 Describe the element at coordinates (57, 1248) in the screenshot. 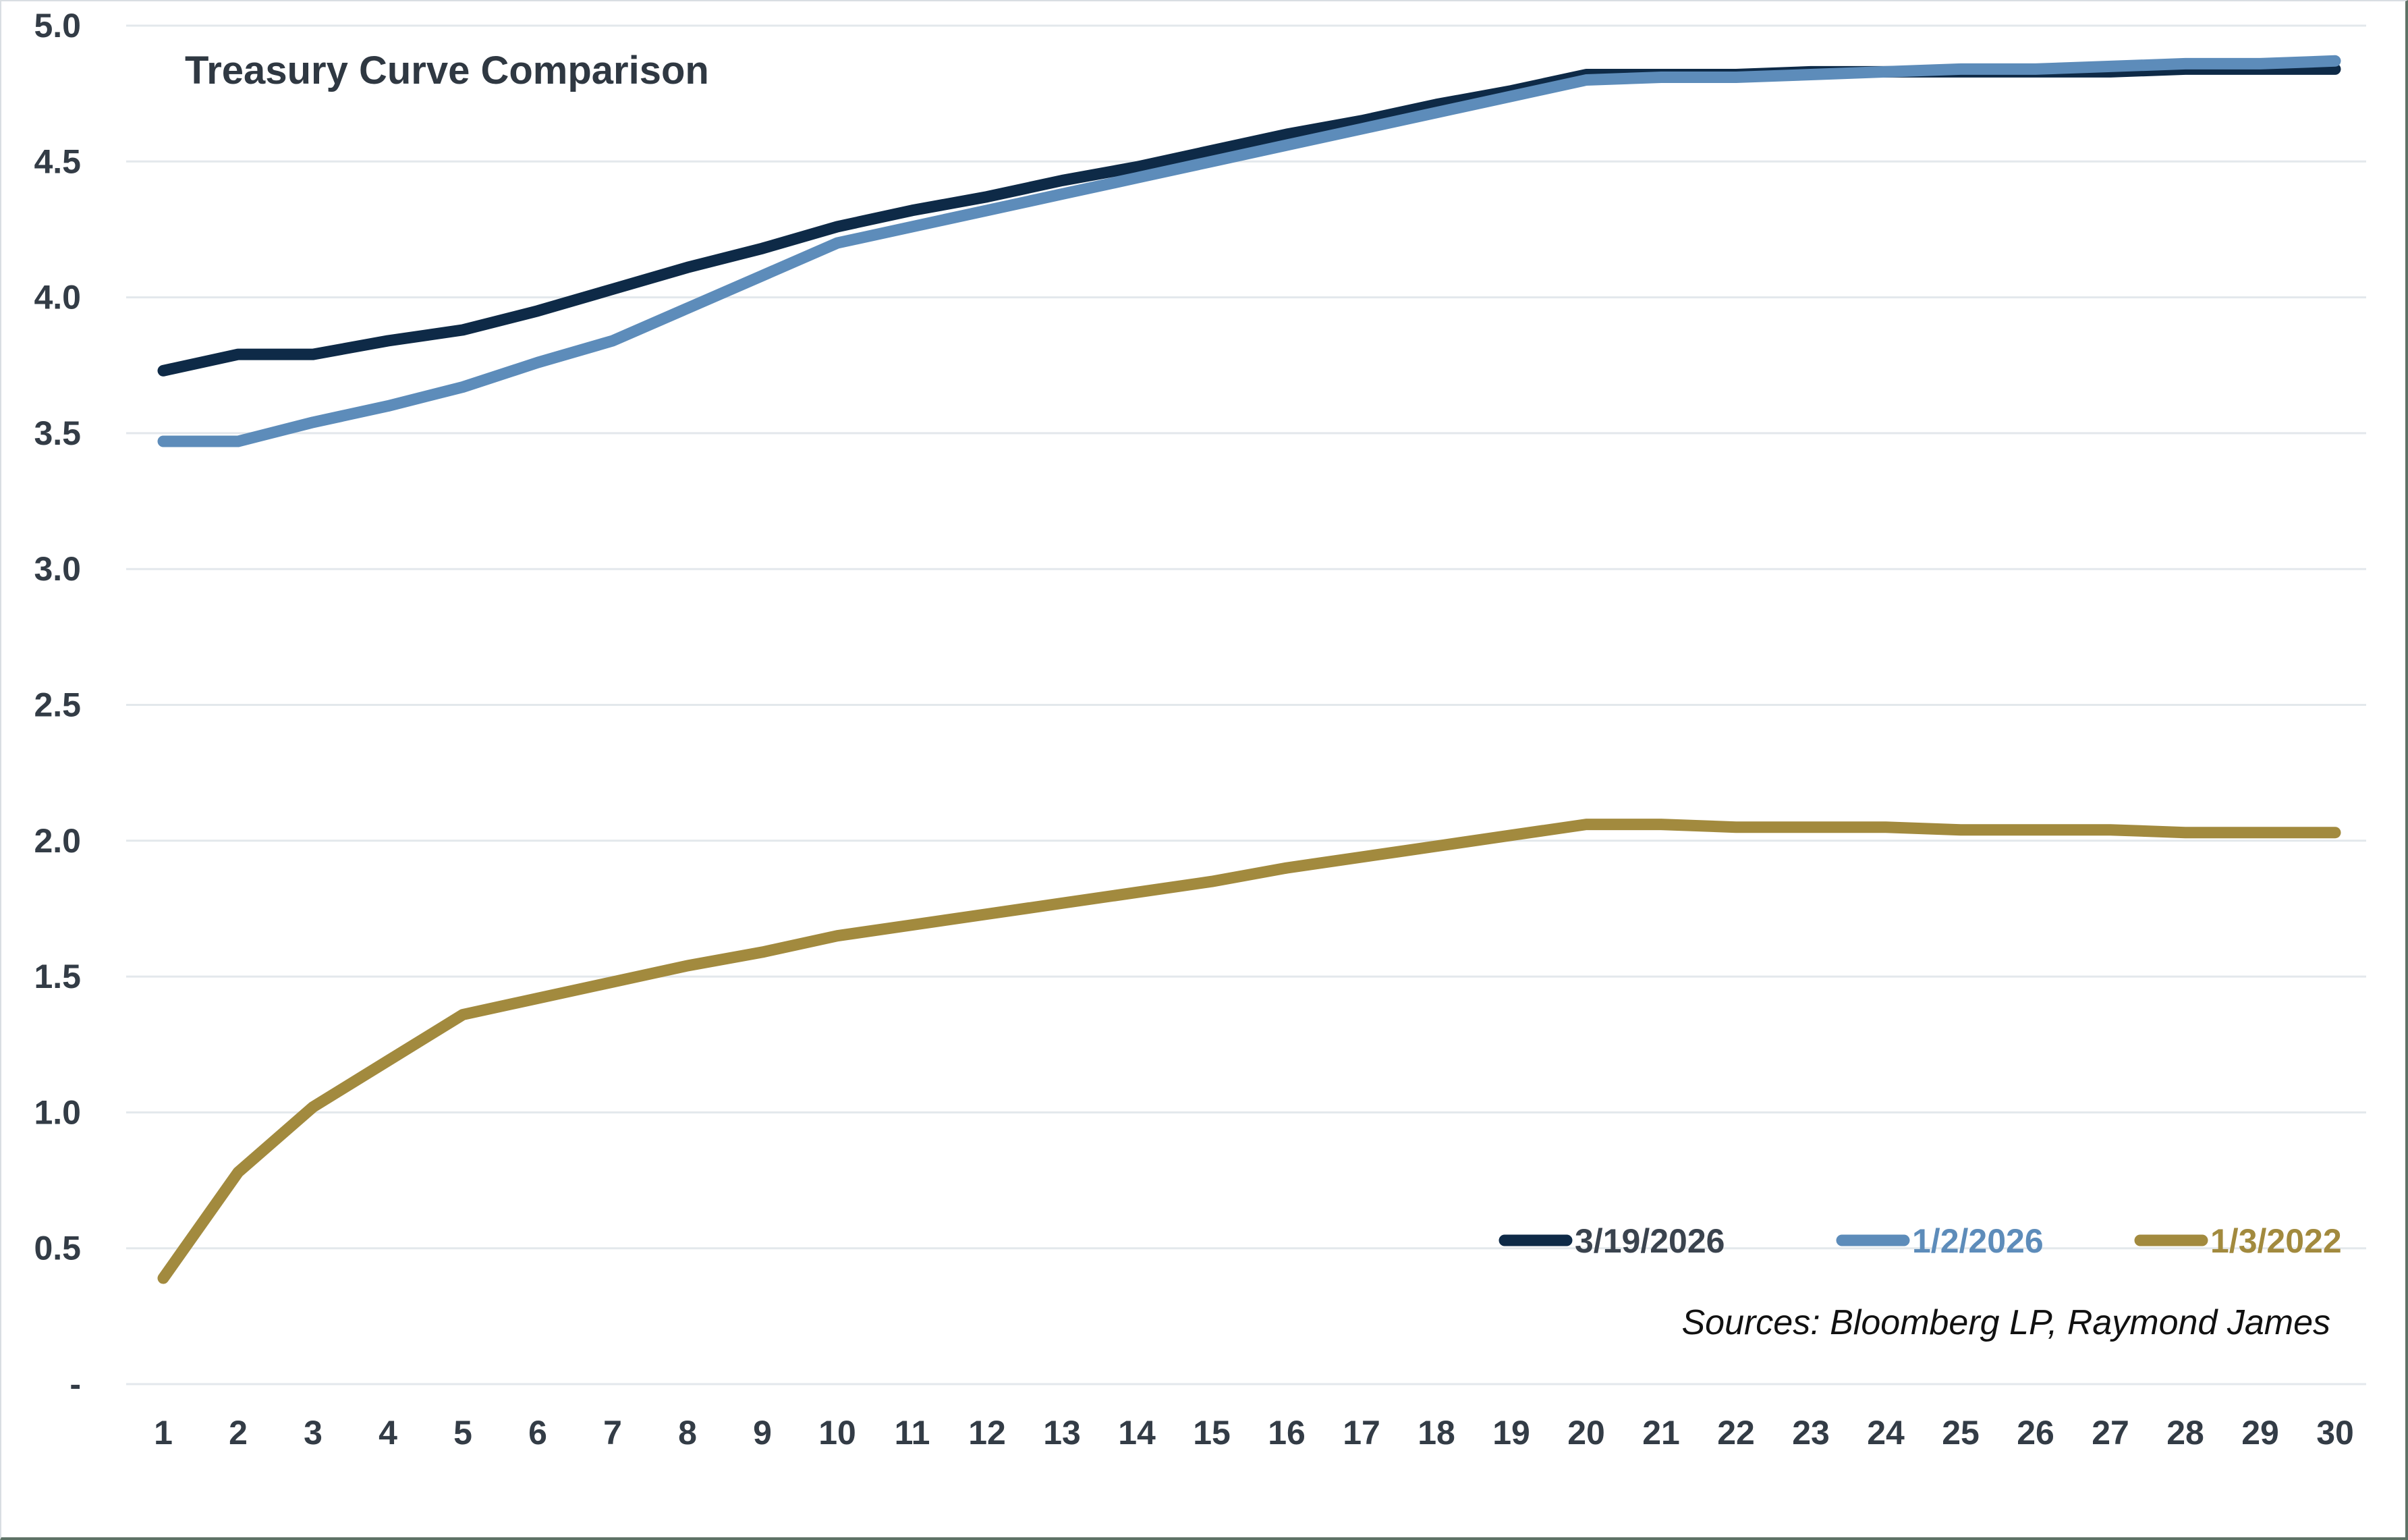

I see `y-tick-label: 0.5` at that location.